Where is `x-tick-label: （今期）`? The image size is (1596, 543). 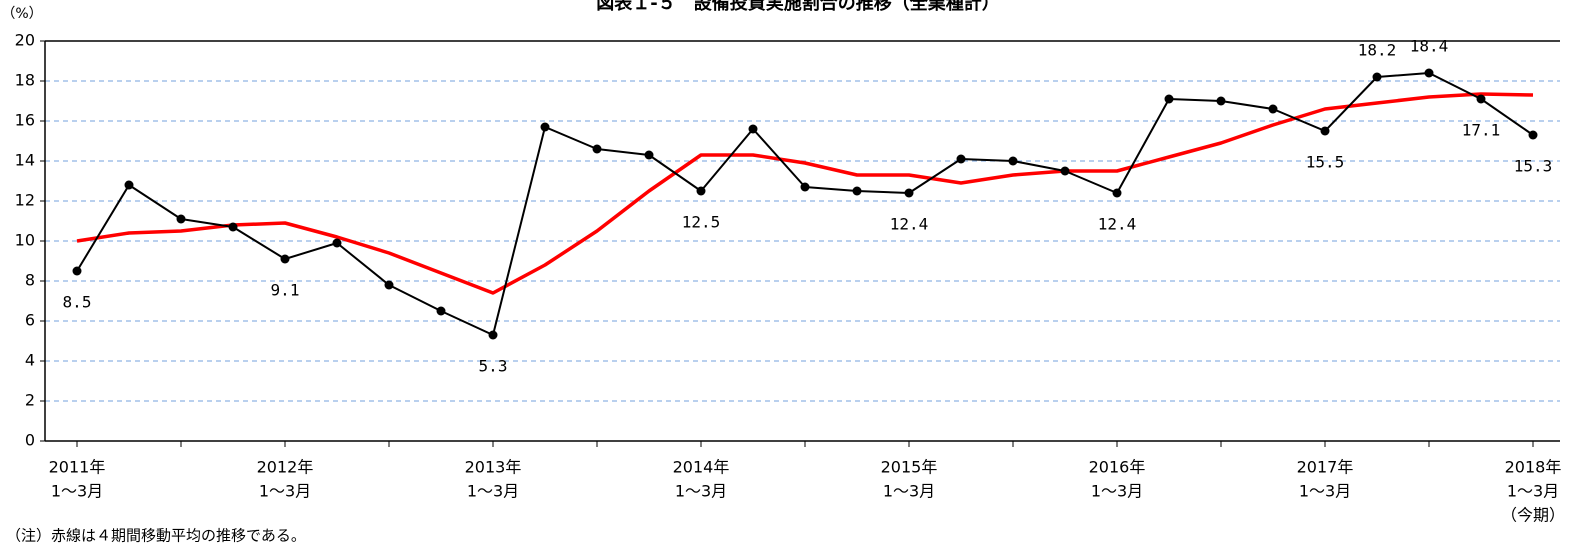
x-tick-label: （今期） is located at coordinates (1533, 515).